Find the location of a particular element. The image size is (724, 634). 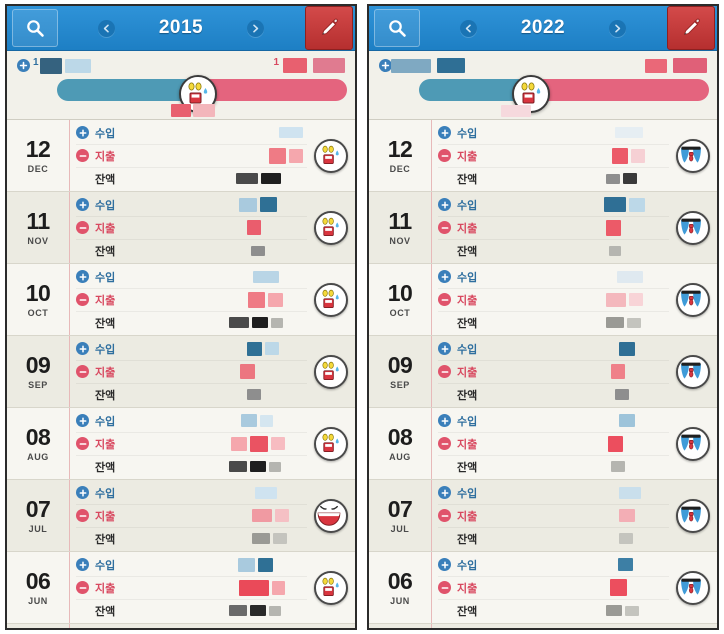

table-row: 05 MAY 수입 지출 is located at coordinates (543, 626).